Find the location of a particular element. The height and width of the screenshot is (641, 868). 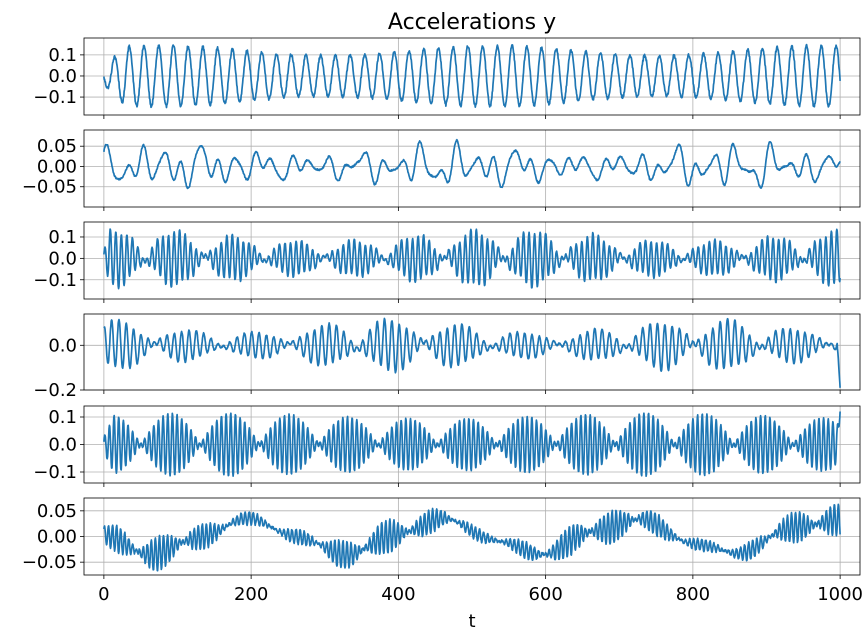

y-tick-label: −0.2 is located at coordinates (55, 390).